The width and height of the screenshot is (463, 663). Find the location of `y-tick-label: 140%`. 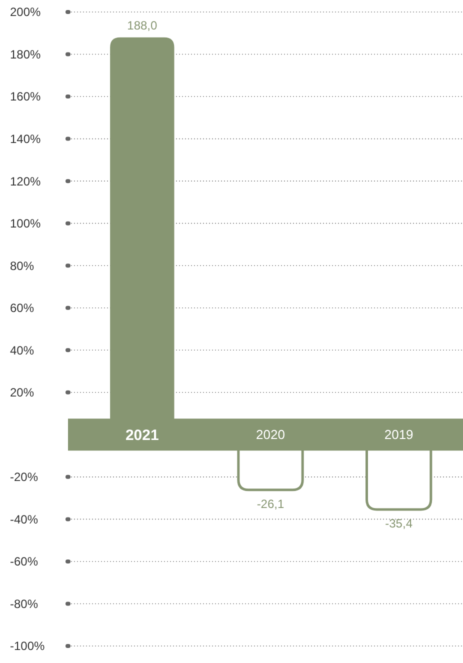

y-tick-label: 140% is located at coordinates (26, 139).